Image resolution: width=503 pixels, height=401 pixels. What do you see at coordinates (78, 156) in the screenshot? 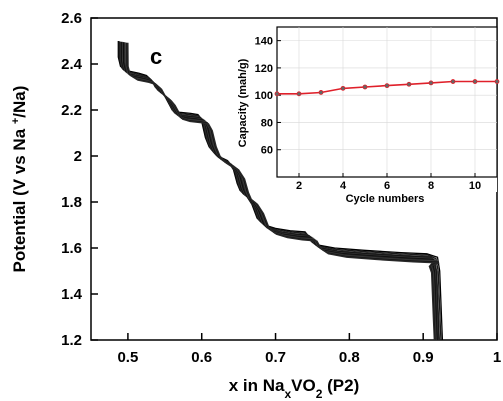
I see `main-y-tick-label: 2` at bounding box center [78, 156].